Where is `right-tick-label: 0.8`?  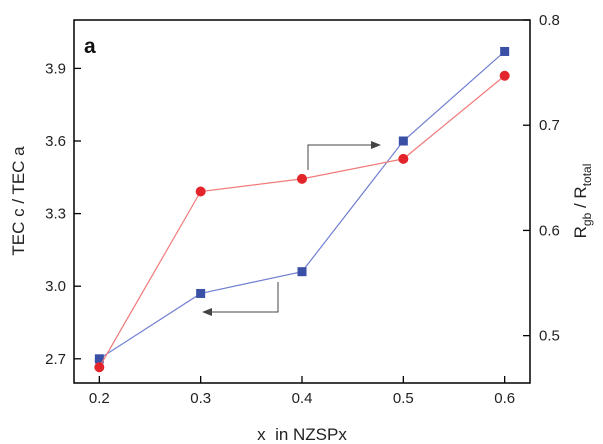
right-tick-label: 0.8 is located at coordinates (549, 20).